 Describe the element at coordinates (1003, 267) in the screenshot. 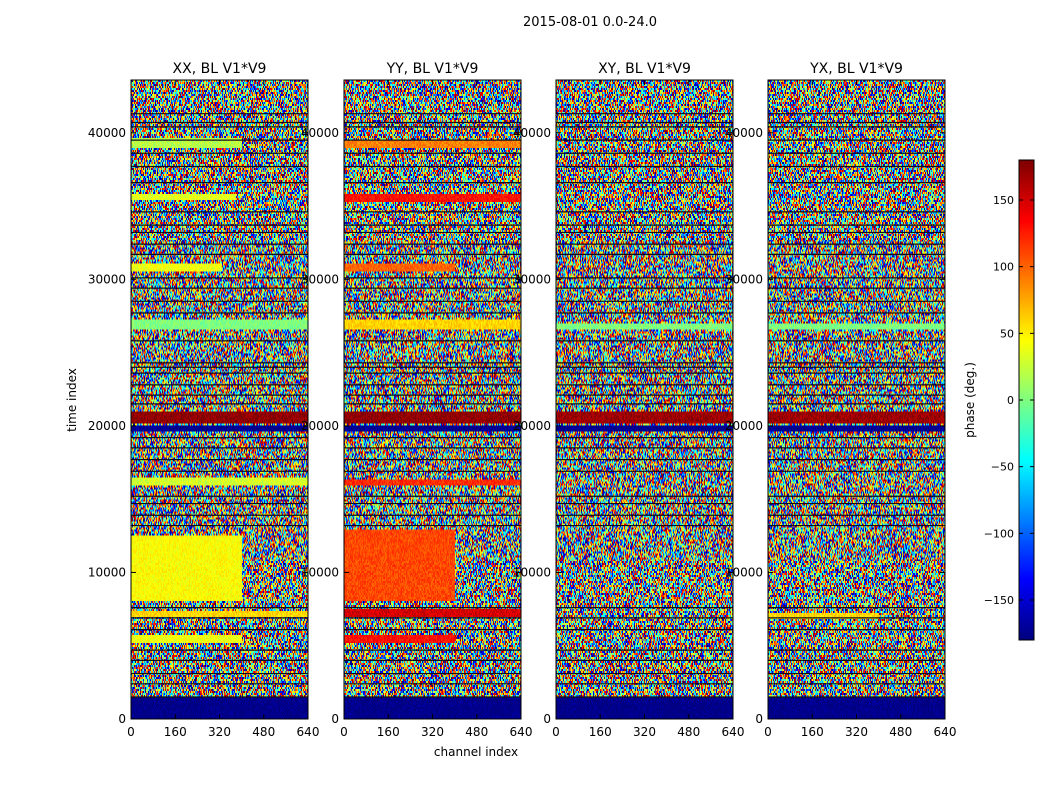

I see `colorbar-tick-label: 100` at that location.